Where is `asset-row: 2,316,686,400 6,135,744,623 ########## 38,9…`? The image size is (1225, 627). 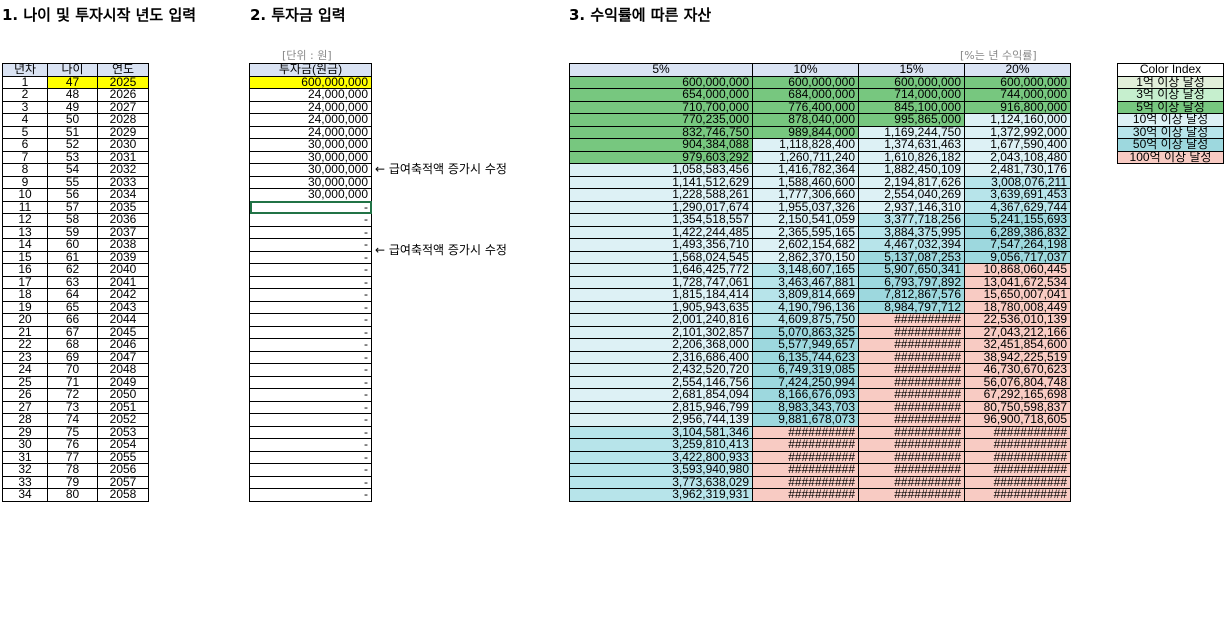
asset-row: 2,316,686,400 6,135,744,623 ########## 38,9… is located at coordinates (820, 357).